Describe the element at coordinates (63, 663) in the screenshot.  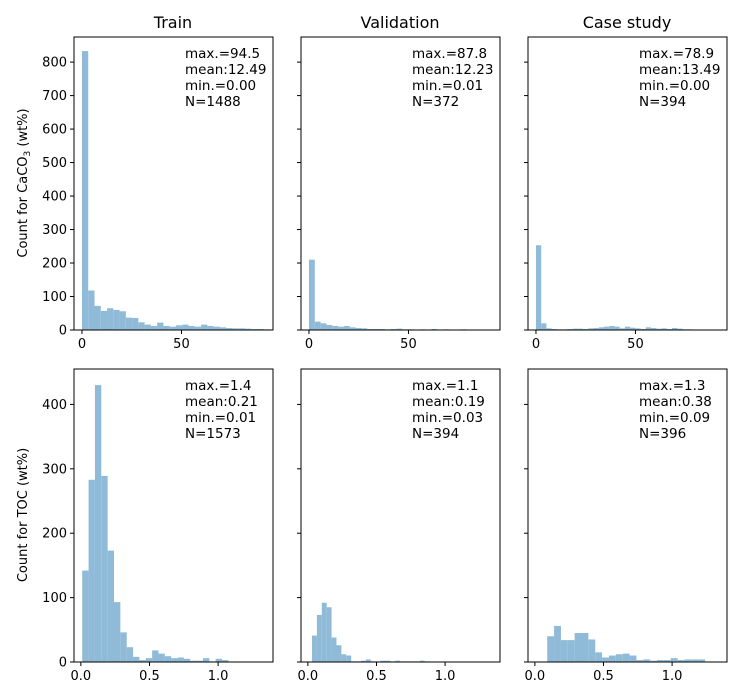
I see `y-tick-label: 0` at that location.